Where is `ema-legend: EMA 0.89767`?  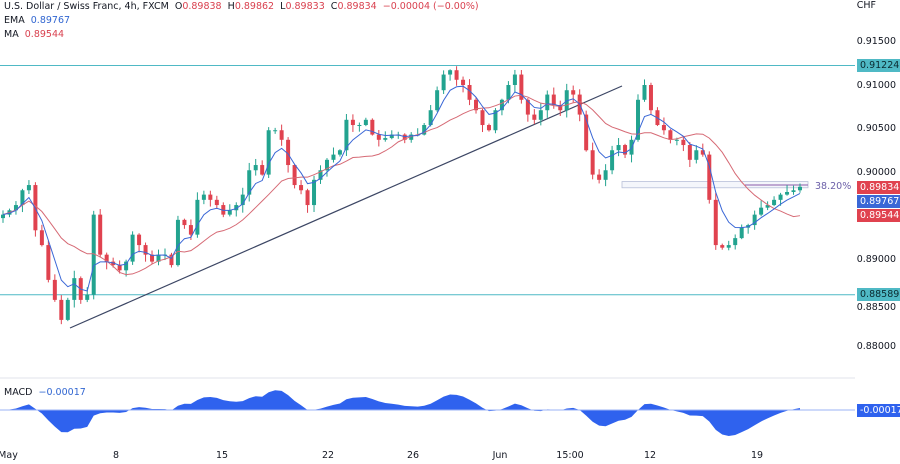
ema-legend: EMA 0.89767 is located at coordinates (241, 21).